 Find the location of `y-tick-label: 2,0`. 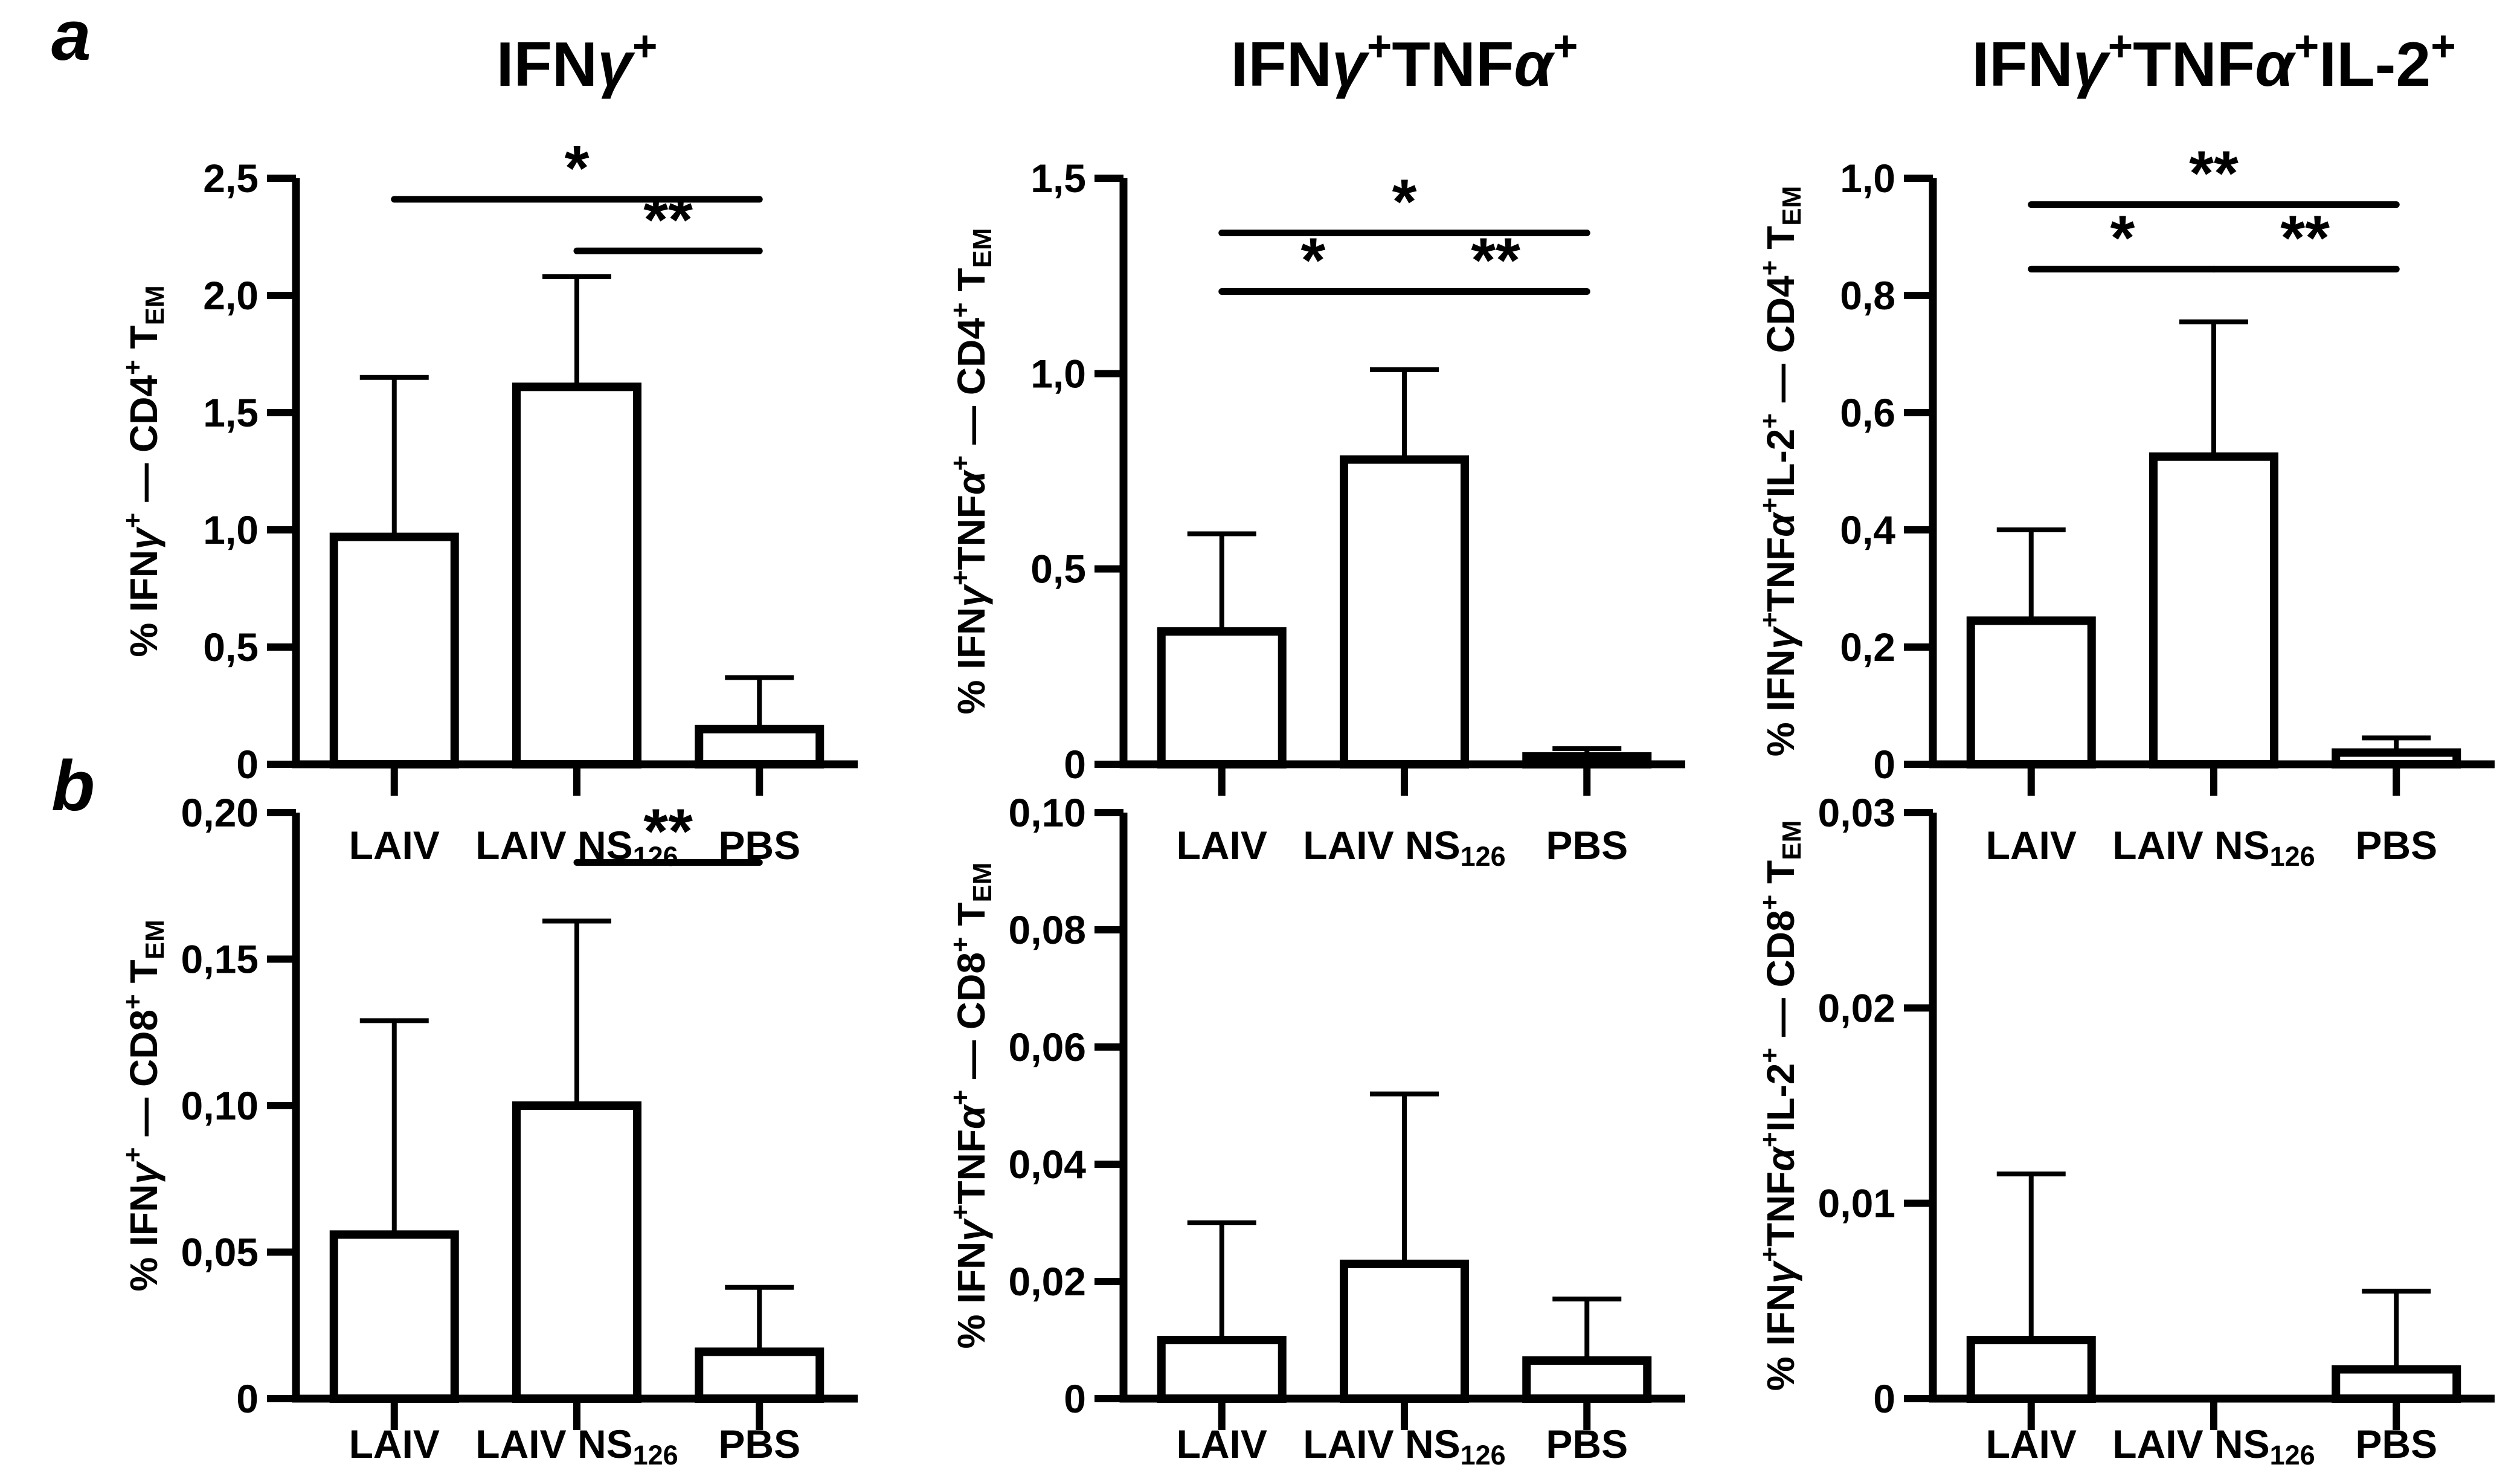

y-tick-label: 2,0 is located at coordinates (231, 295).